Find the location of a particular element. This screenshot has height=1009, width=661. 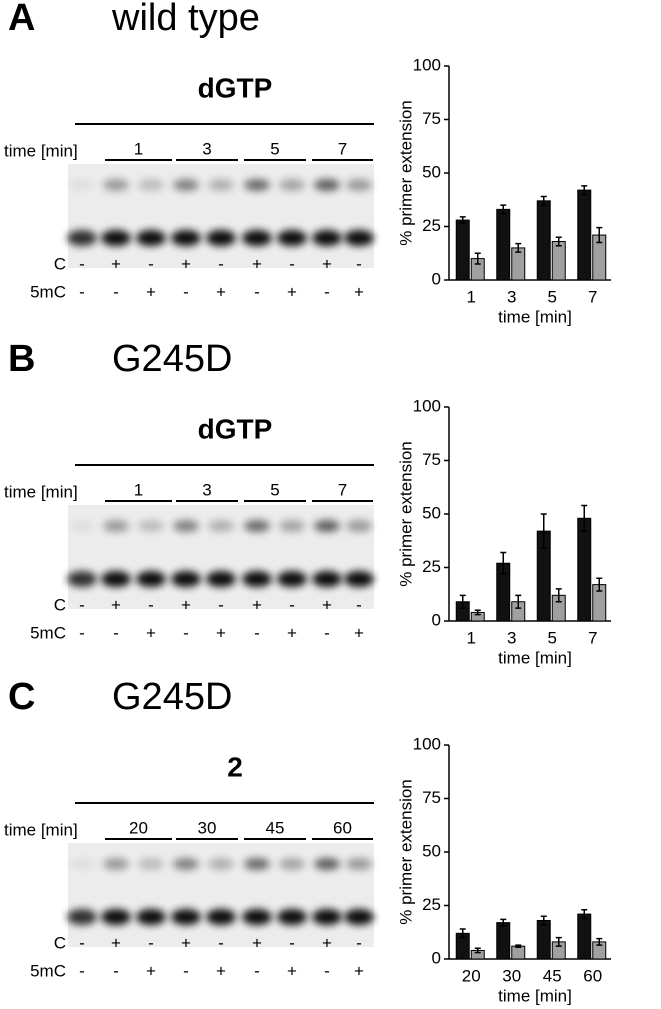

y-tick-label: 75 is located at coordinates (431, 118).